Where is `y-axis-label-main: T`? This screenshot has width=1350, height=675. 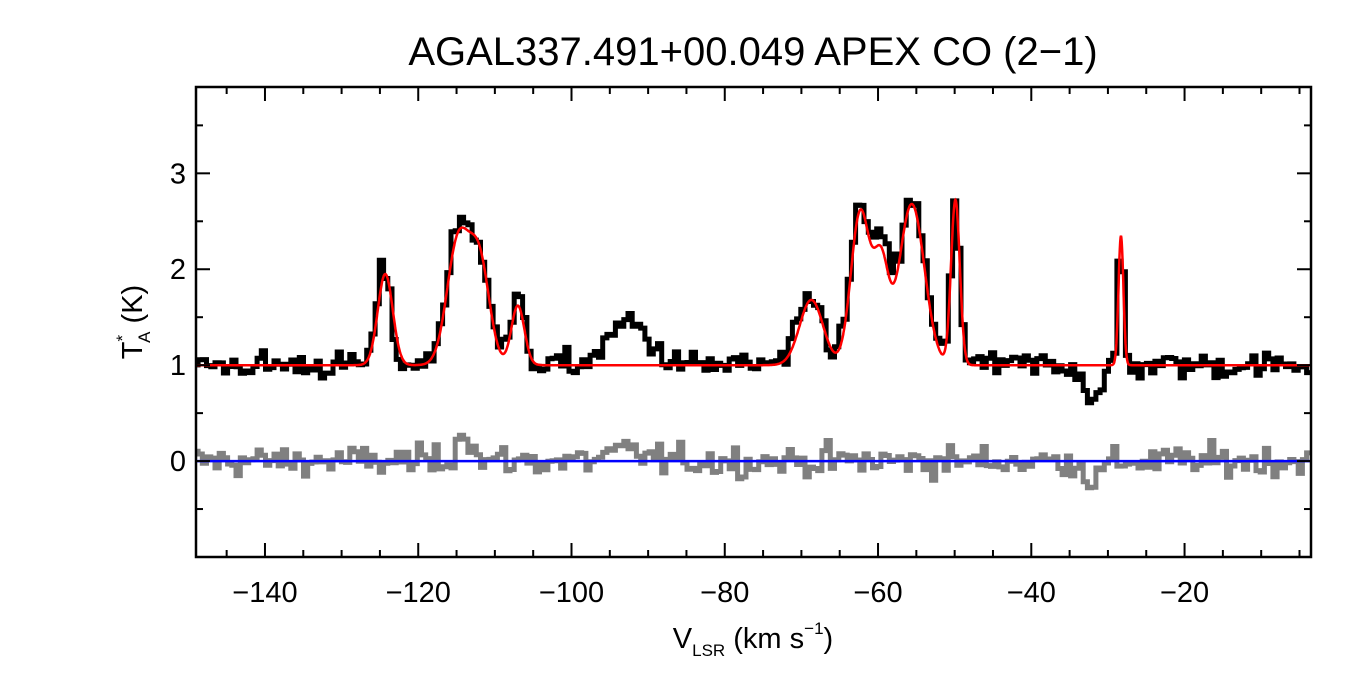 y-axis-label-main: T is located at coordinates (133, 350).